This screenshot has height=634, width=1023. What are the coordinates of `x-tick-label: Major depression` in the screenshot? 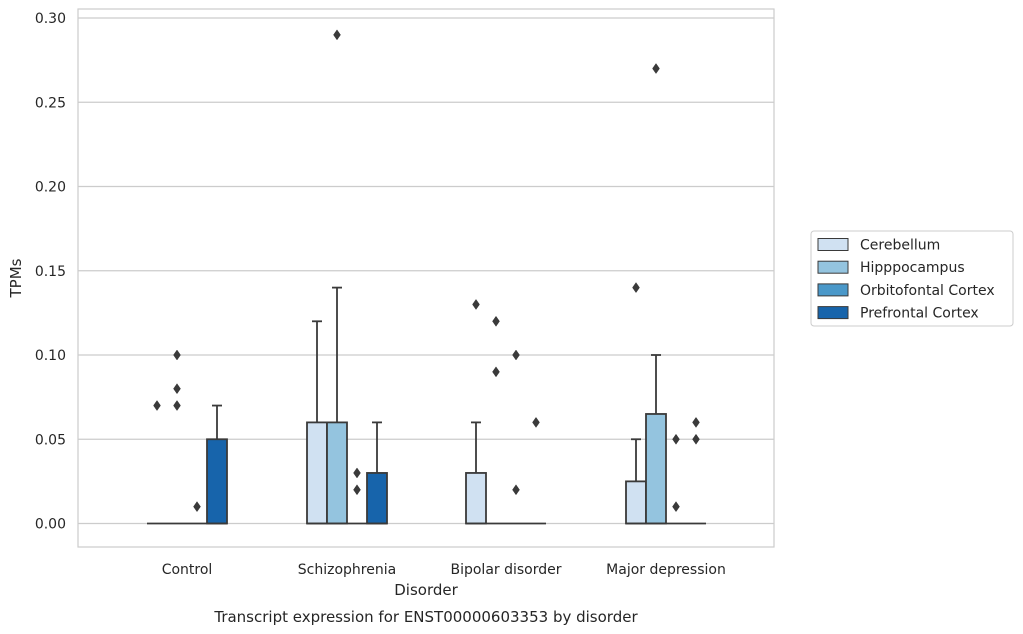 It's located at (666, 570).